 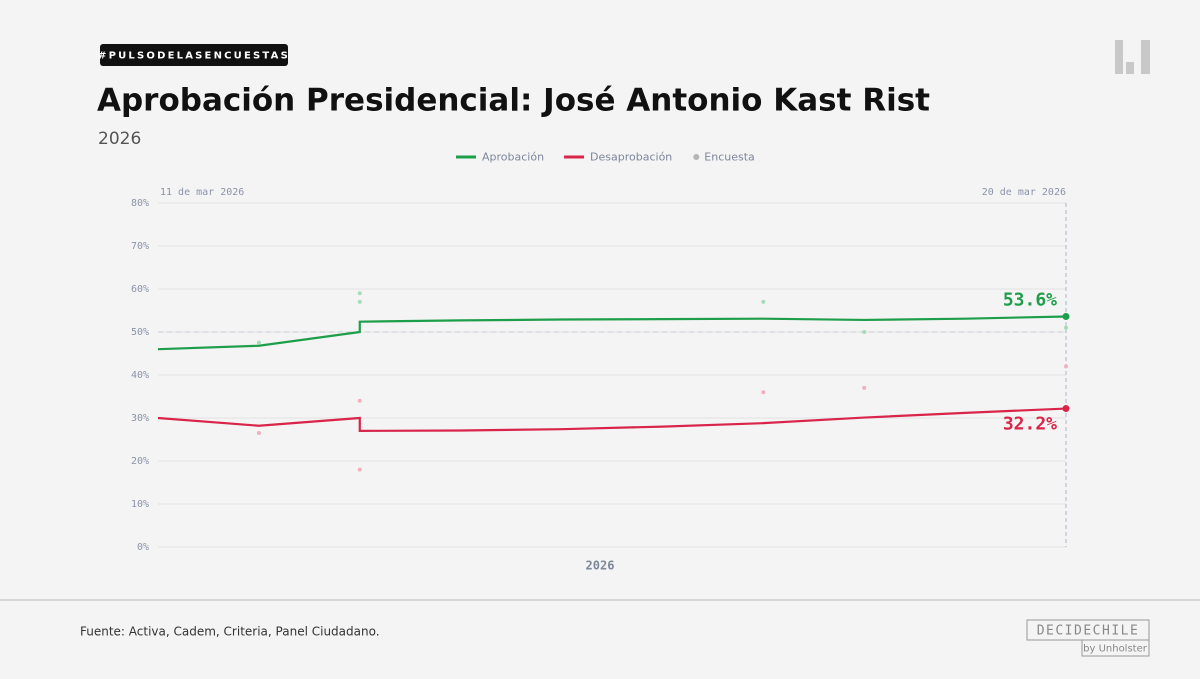 I want to click on y-tick-label: 60%, so click(x=140, y=289).